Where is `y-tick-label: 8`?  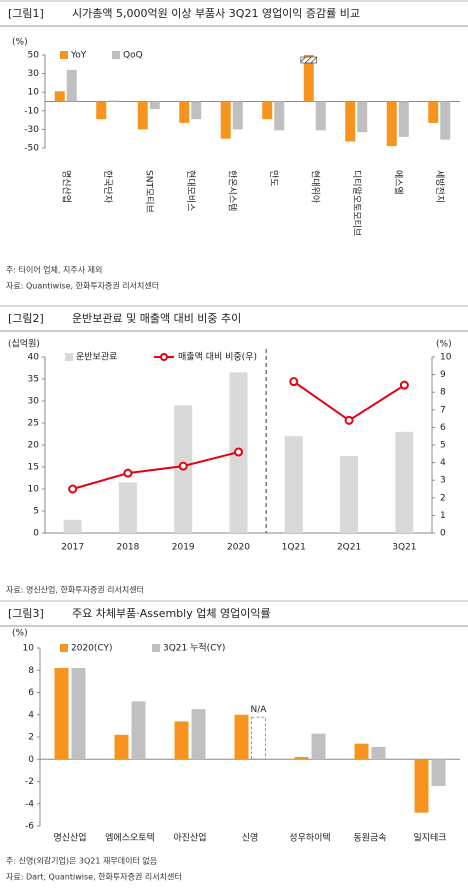
y-tick-label: 8 is located at coordinates (31, 671).